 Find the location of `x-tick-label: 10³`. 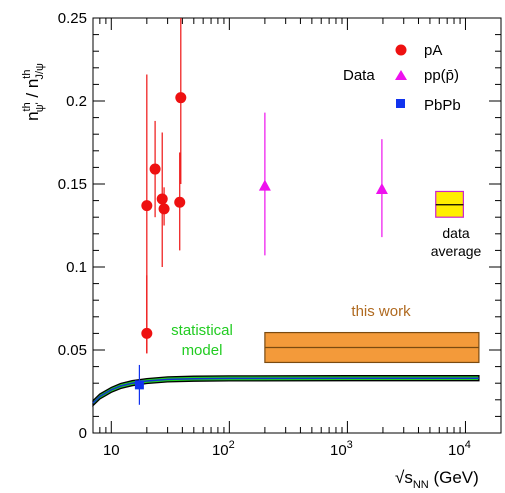

x-tick-label: 10³ is located at coordinates (341, 449).